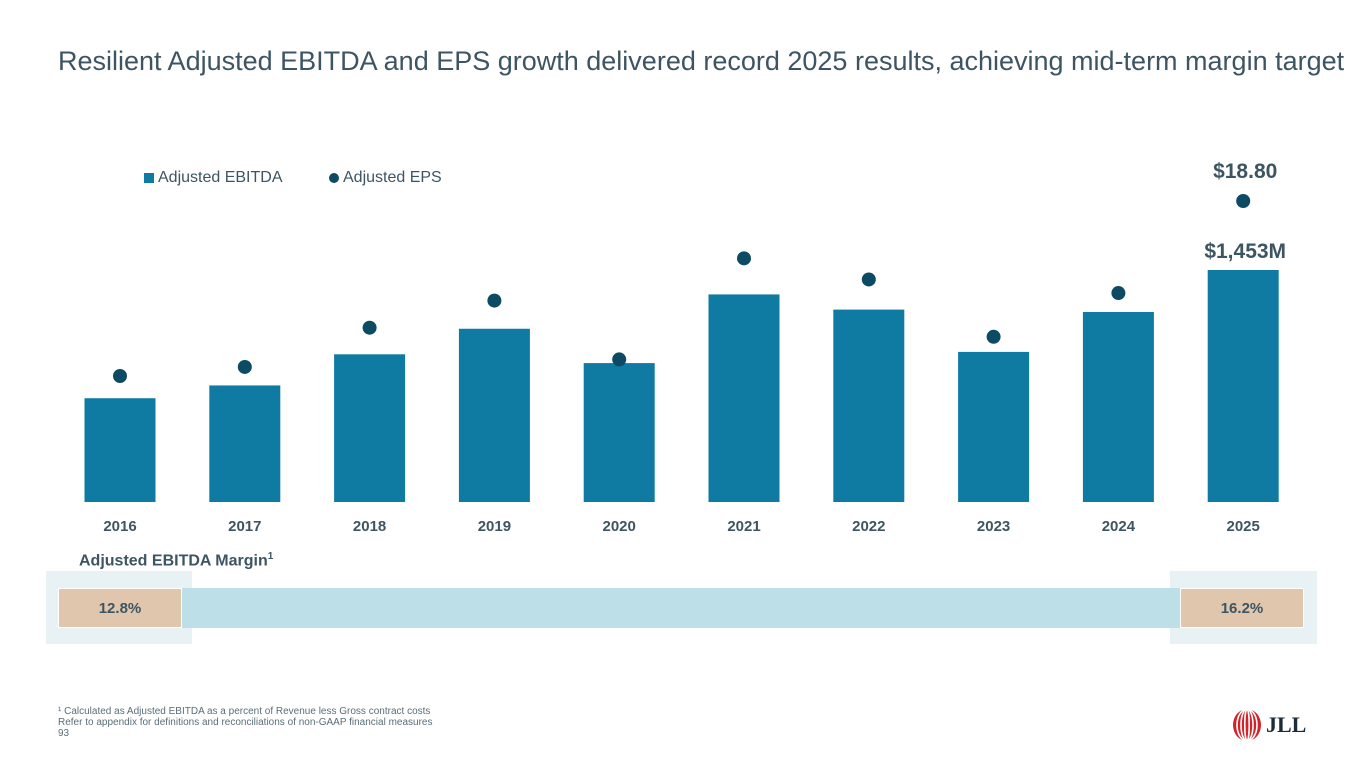 The width and height of the screenshot is (1365, 768). Describe the element at coordinates (743, 526) in the screenshot. I see `x-tick-2021: 2021` at that location.